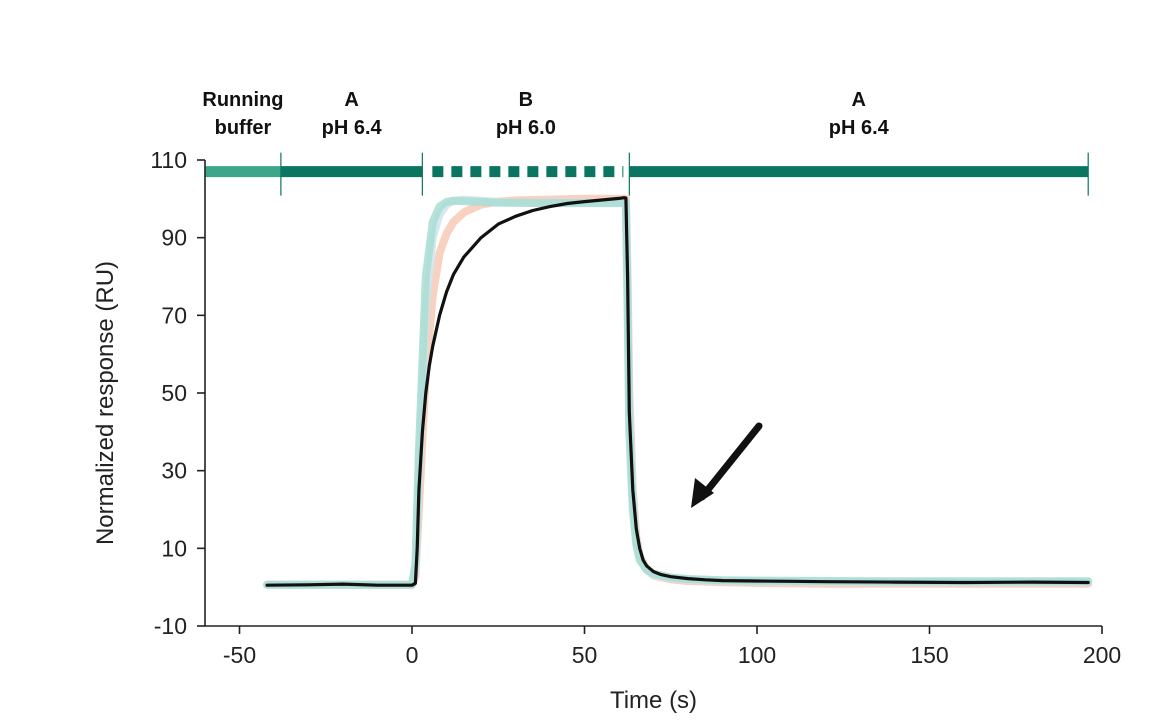 The width and height of the screenshot is (1156, 724). I want to click on phase-label-line2: pH 6.0, so click(526, 128).